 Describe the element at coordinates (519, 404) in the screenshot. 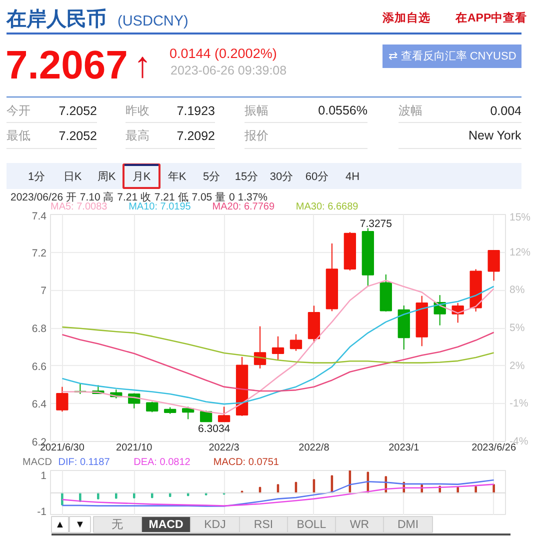

I see `y2-tick-label: -1%` at that location.